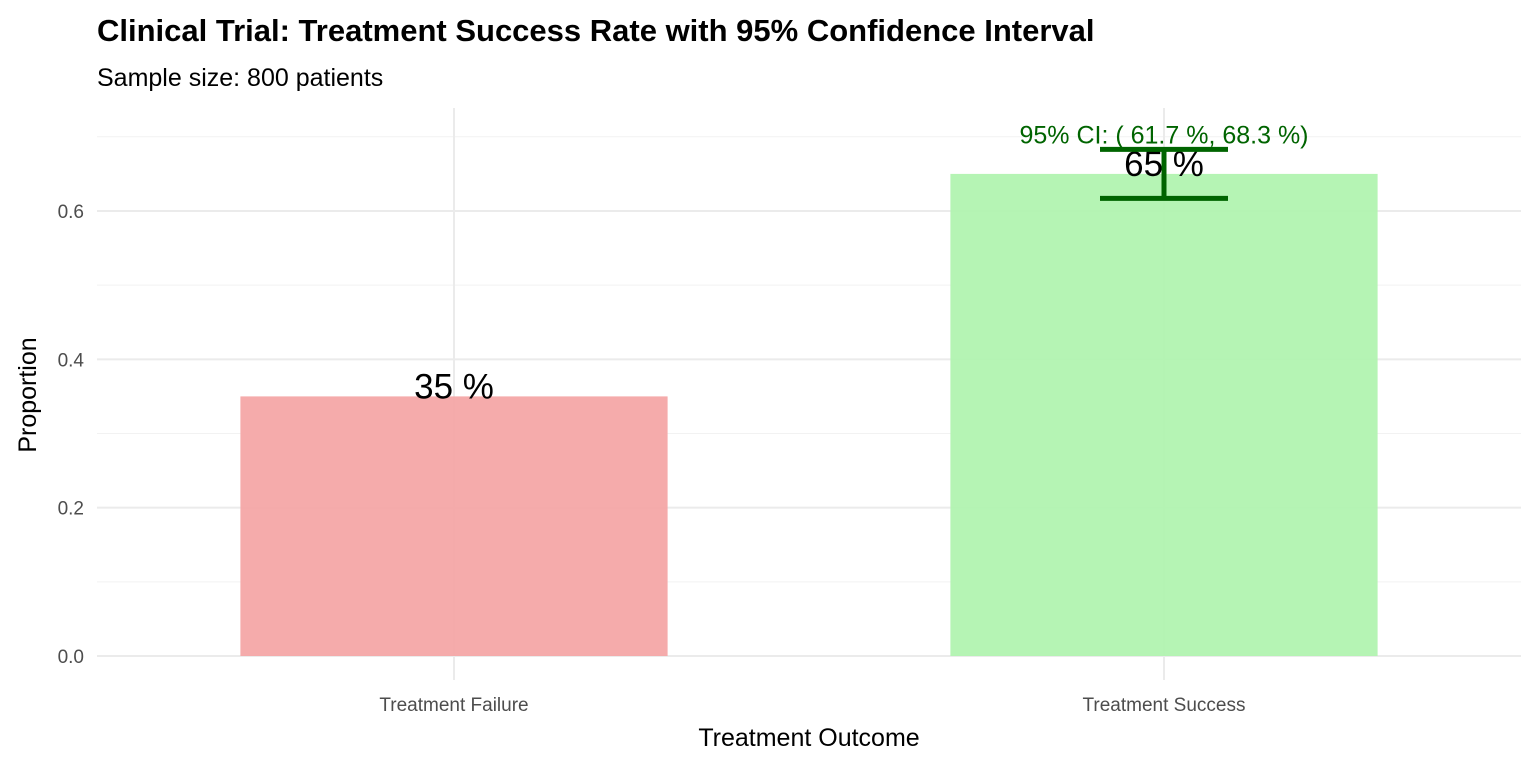 Image resolution: width=1536 pixels, height=768 pixels. Describe the element at coordinates (1164, 705) in the screenshot. I see `x-tick-label: Treatment Success` at that location.